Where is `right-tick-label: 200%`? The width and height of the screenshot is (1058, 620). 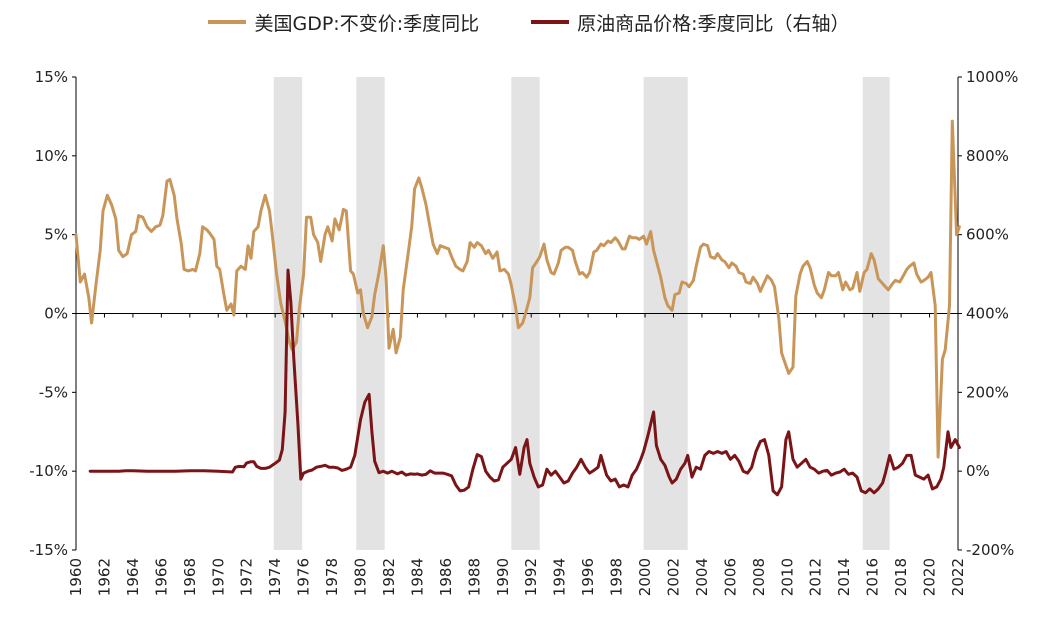 right-tick-label: 200% is located at coordinates (987, 392).